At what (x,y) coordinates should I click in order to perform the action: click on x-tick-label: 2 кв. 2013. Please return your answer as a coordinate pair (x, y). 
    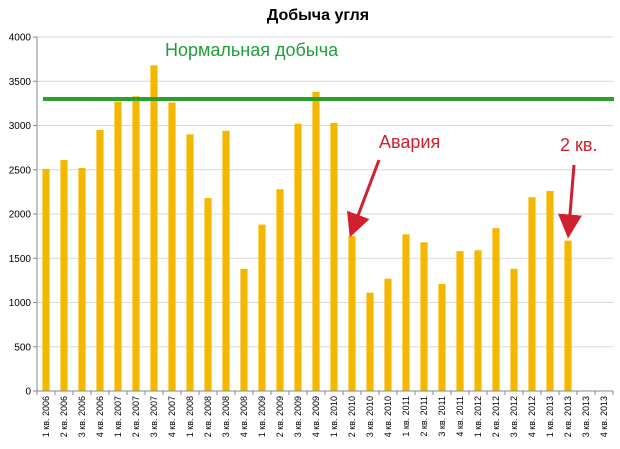
    Looking at the image, I should click on (568, 416).